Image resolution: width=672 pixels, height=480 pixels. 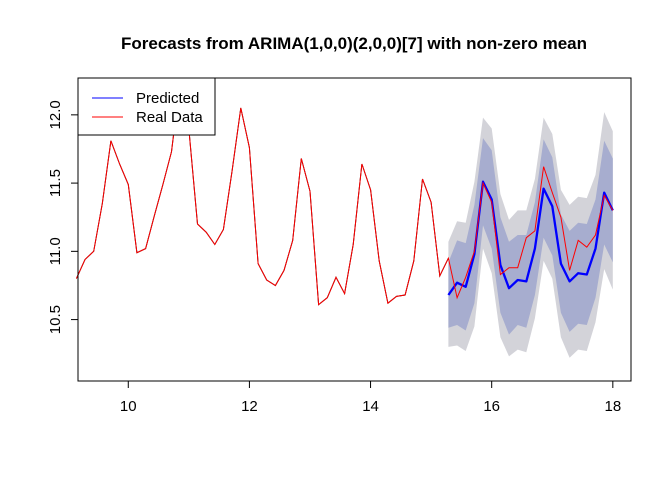 What do you see at coordinates (55, 251) in the screenshot?
I see `y-tick-label: 11.0` at bounding box center [55, 251].